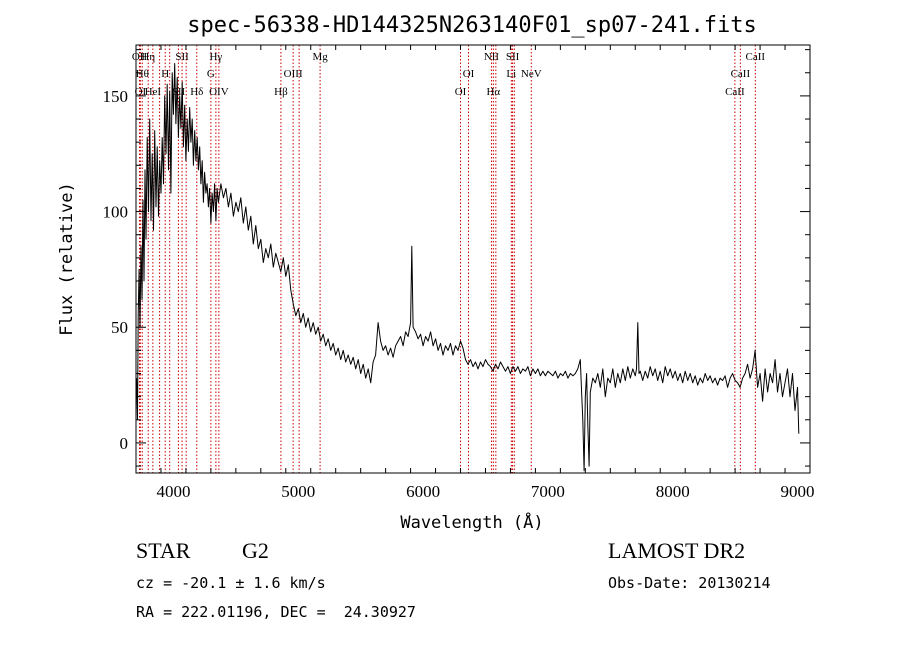  I want to click on line-label-15: Hβ, so click(281, 92).